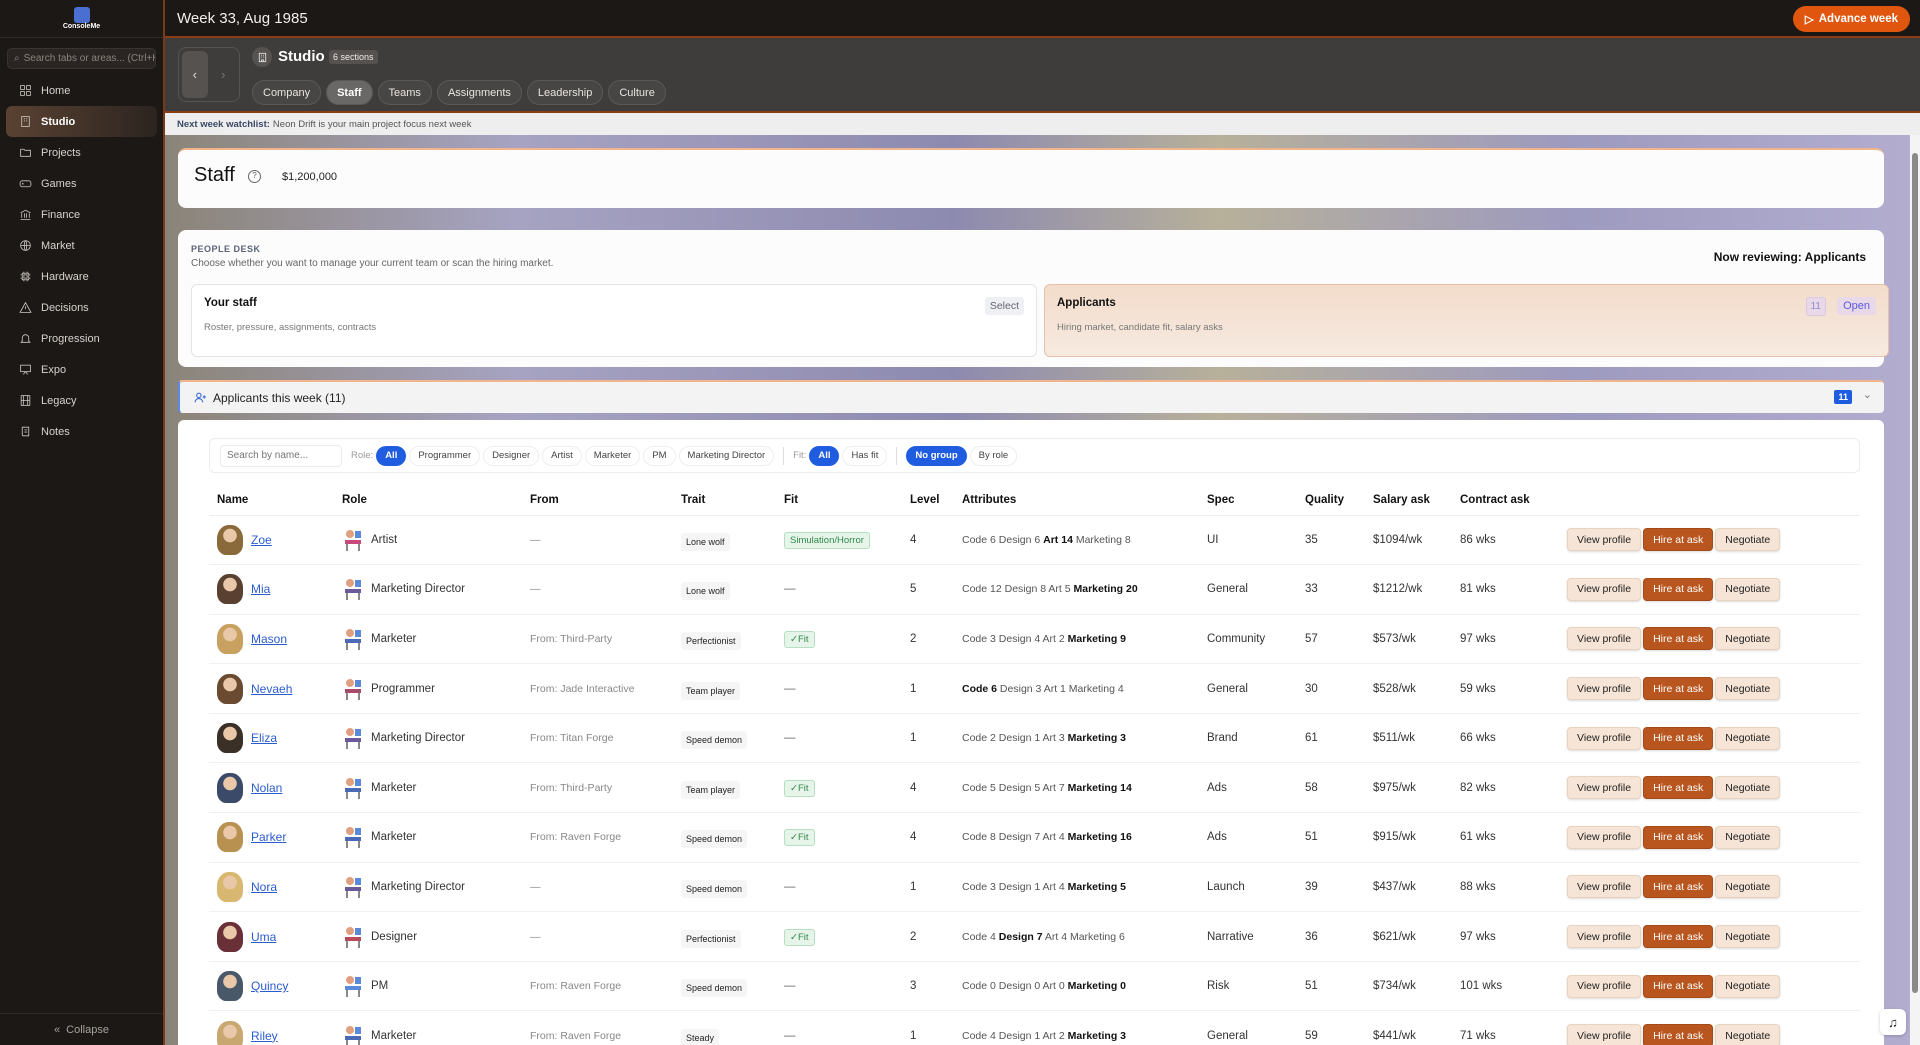 This screenshot has height=1045, width=1920. What do you see at coordinates (562, 455) in the screenshot?
I see `role-chip-artist: Artist` at bounding box center [562, 455].